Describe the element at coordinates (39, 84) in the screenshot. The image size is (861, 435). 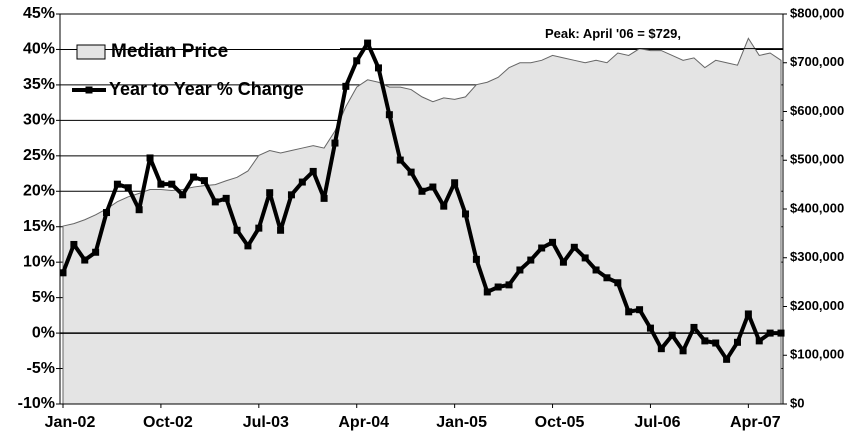
I see `y-tick-label: 35%` at that location.